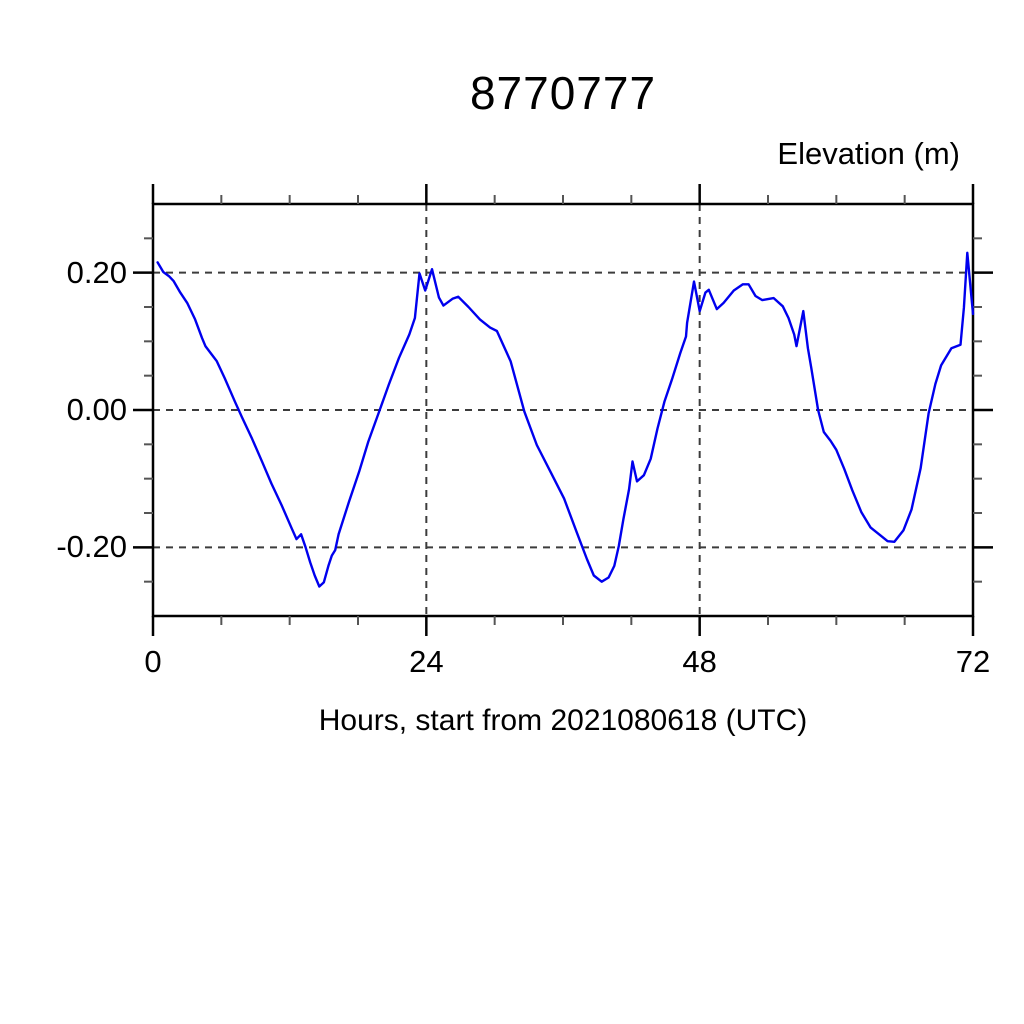  Describe the element at coordinates (96, 409) in the screenshot. I see `y-tick-label-0.00: 0.00` at that location.